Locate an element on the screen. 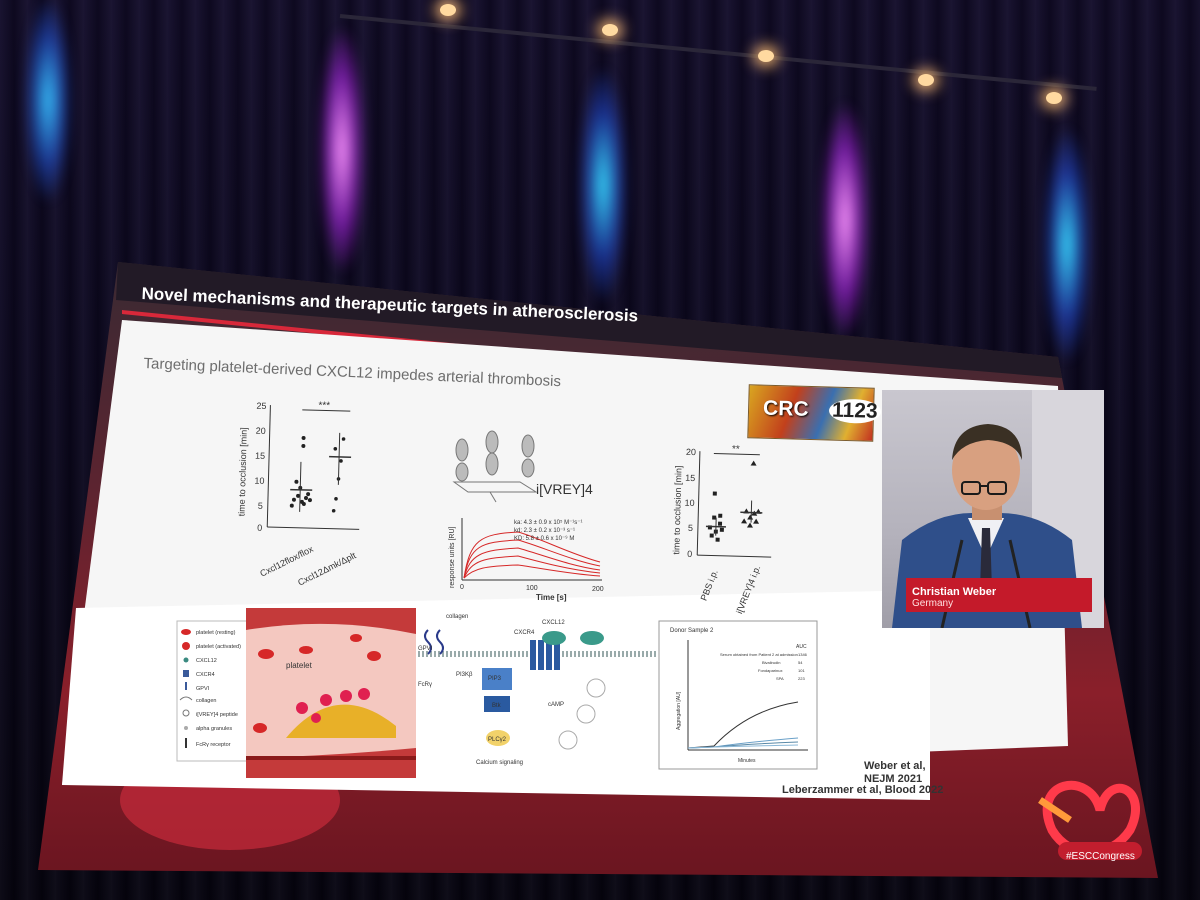  legend-icons is located at coordinates (186, 688).